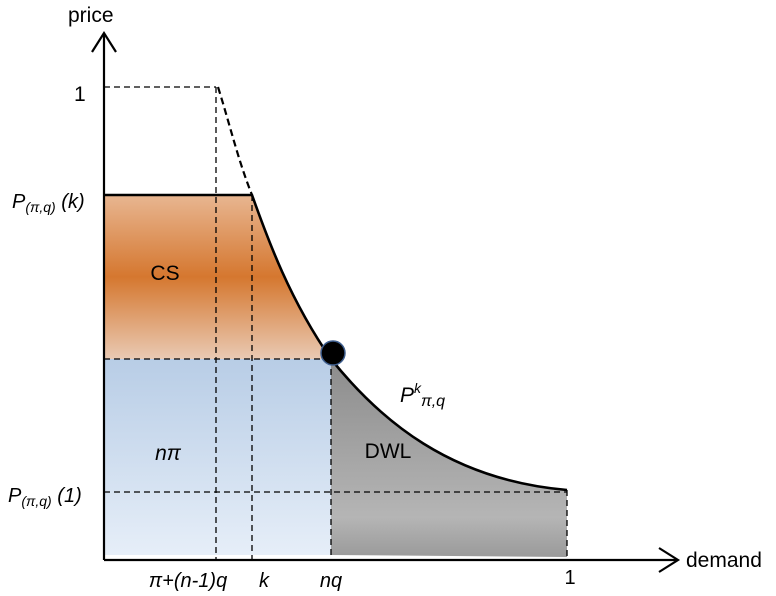  I want to click on y-tick-one: 1, so click(80, 94).